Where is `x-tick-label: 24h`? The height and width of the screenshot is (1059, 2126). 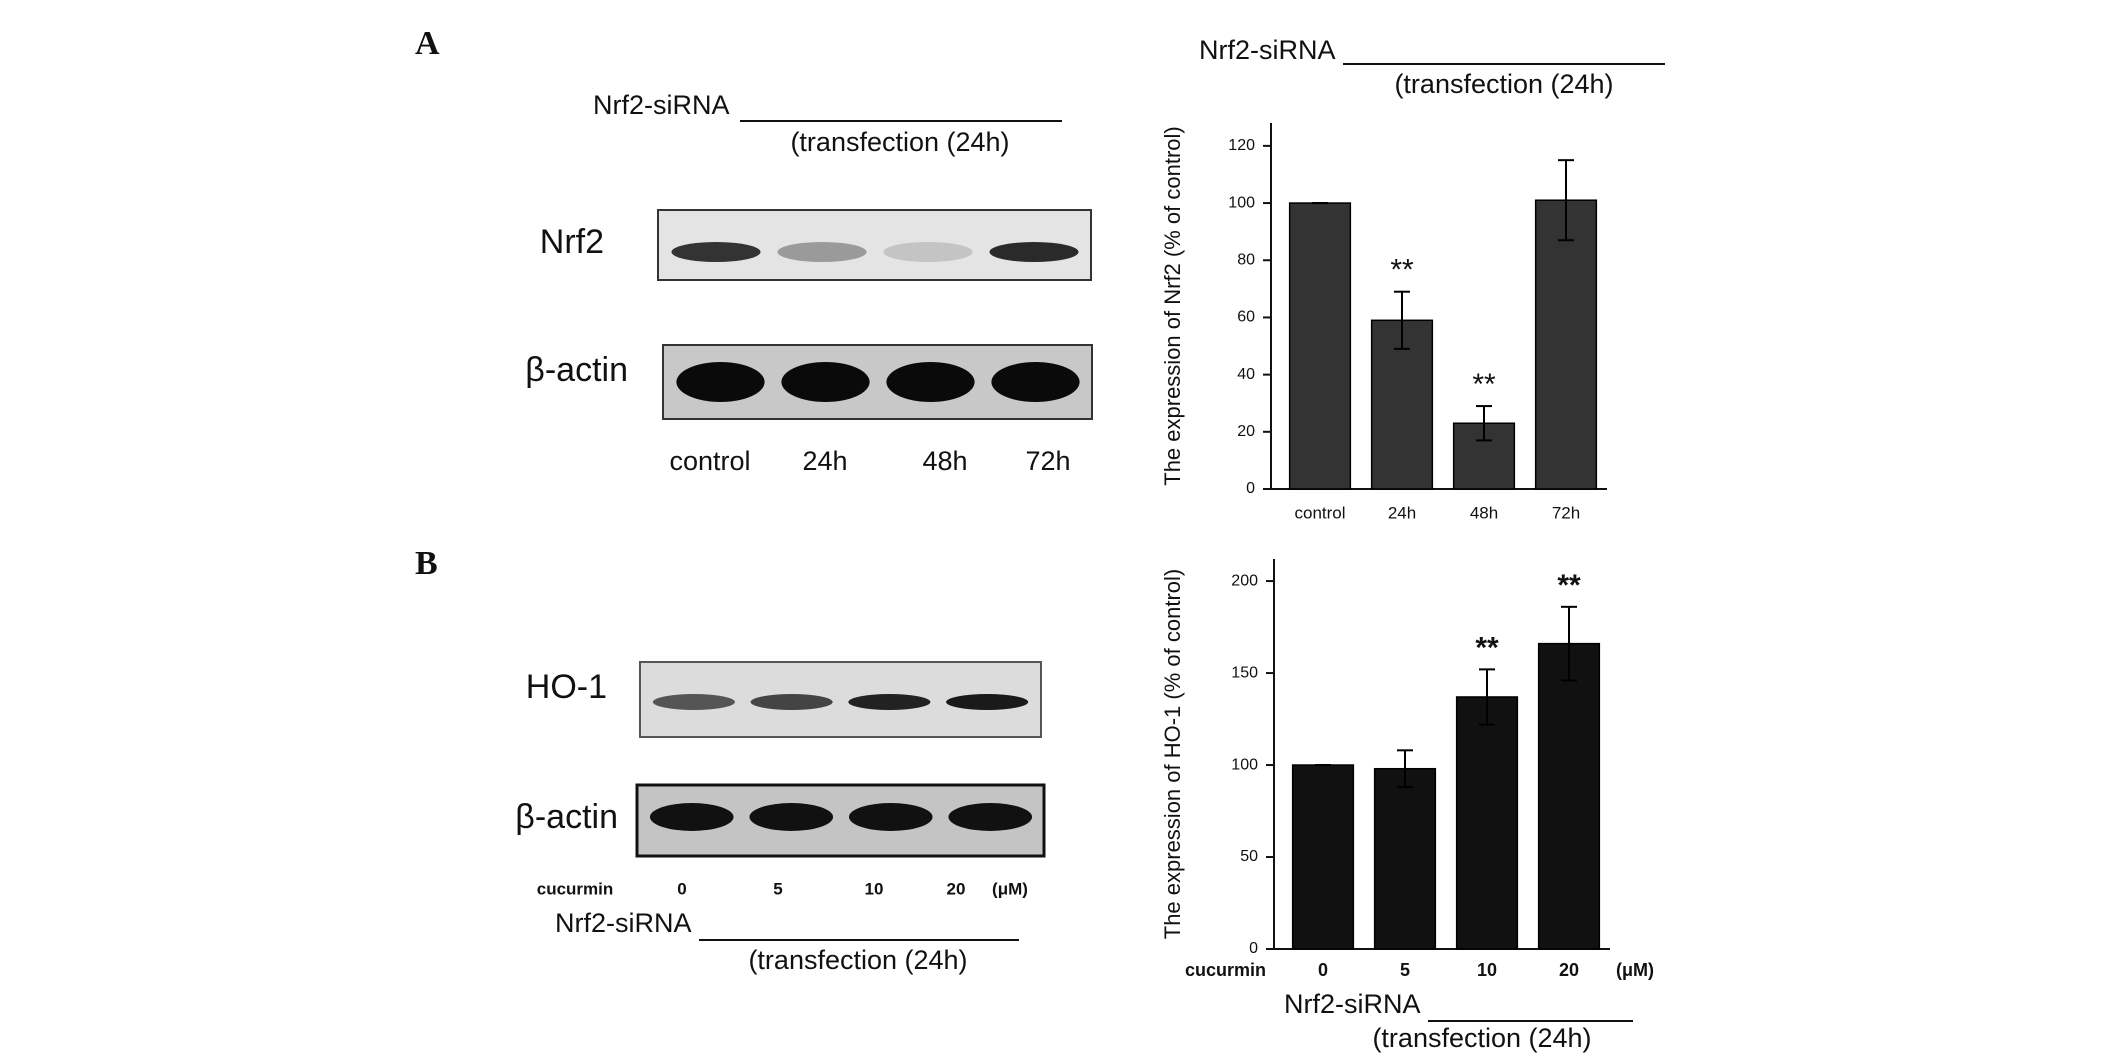 x-tick-label: 24h is located at coordinates (1402, 512).